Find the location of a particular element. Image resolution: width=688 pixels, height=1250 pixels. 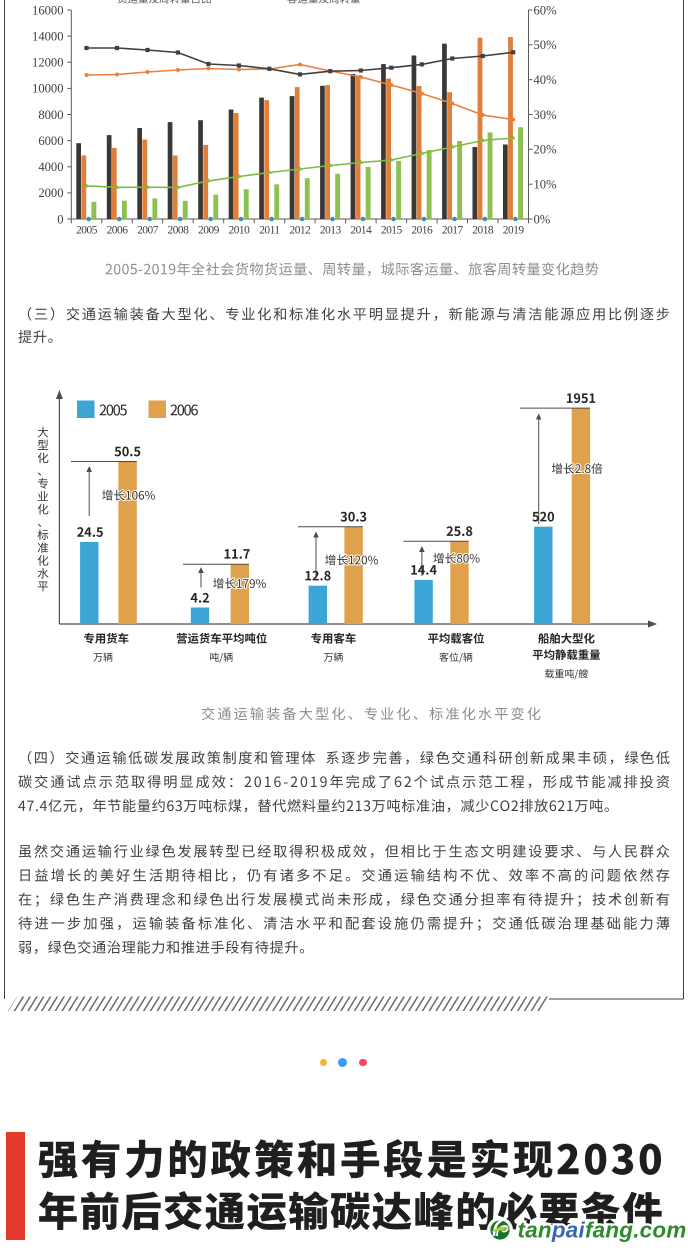

svg-text: 10000 is located at coordinates (47, 89).